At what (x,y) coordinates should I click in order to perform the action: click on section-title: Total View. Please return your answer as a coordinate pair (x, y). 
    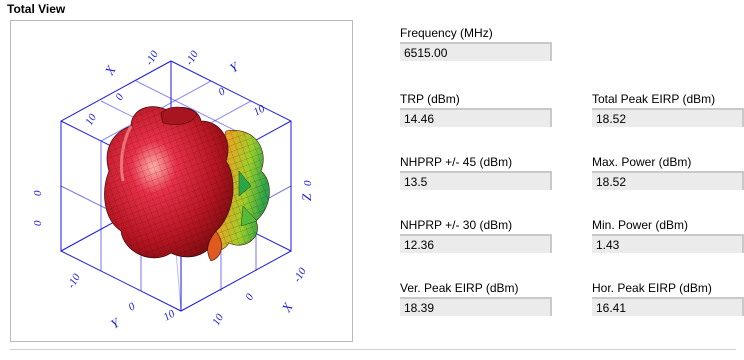
    Looking at the image, I should click on (36, 9).